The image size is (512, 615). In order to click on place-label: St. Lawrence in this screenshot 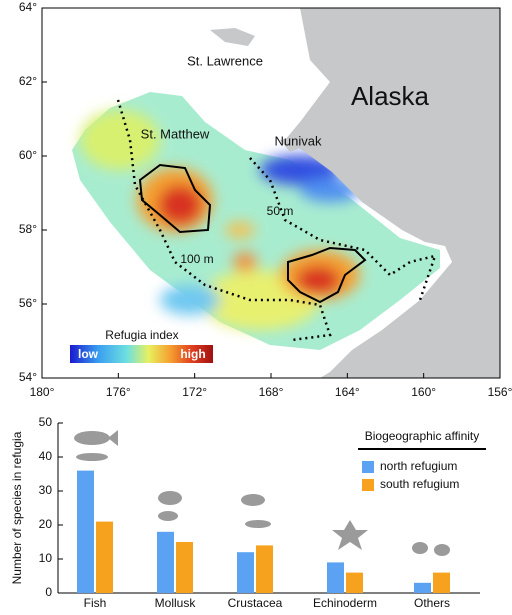, I will do `click(225, 60)`.